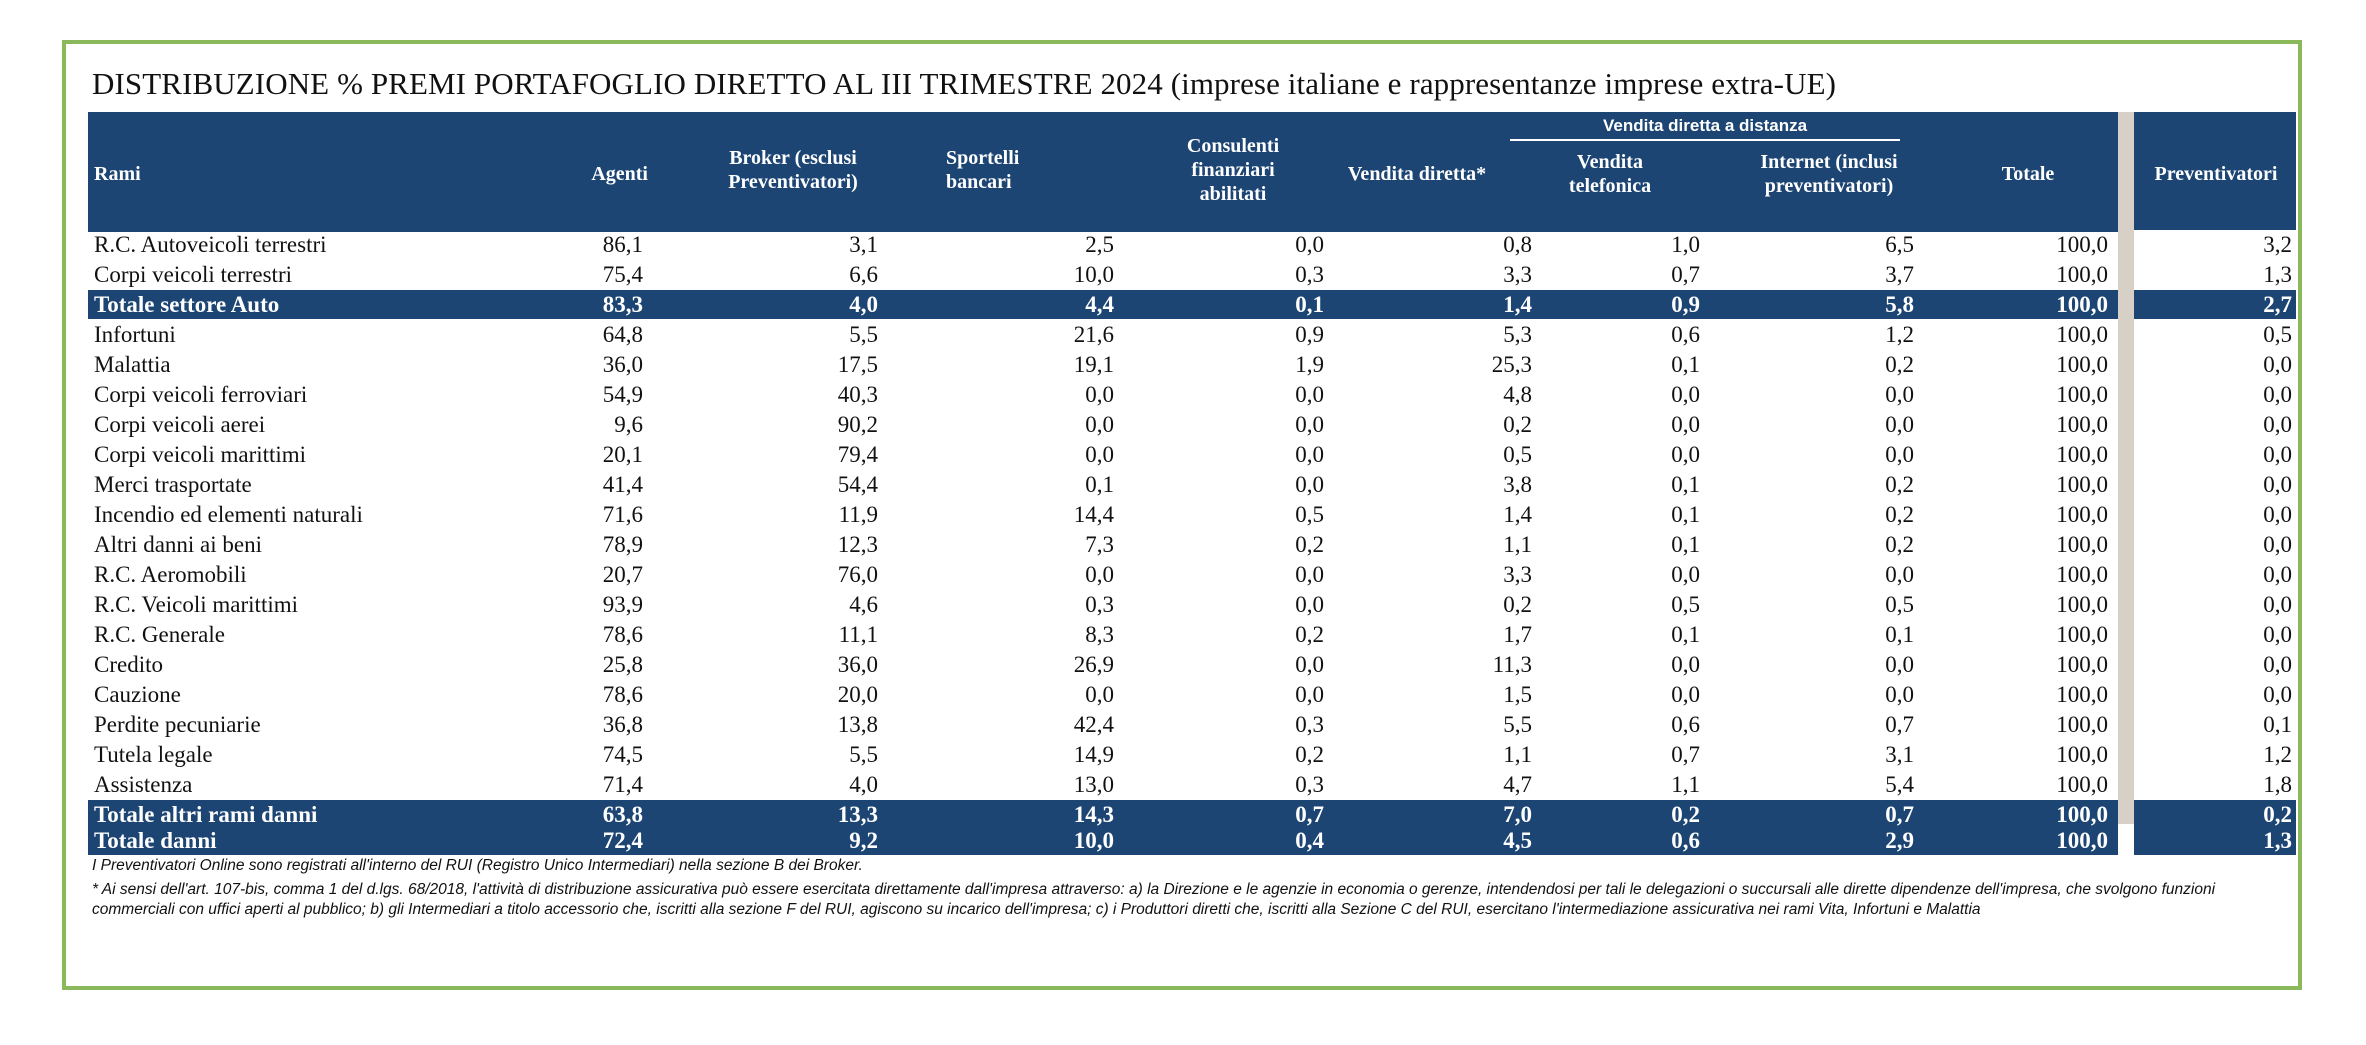  Describe the element at coordinates (1517, 784) in the screenshot. I see `cell-vendita-diretta: 4,7` at that location.